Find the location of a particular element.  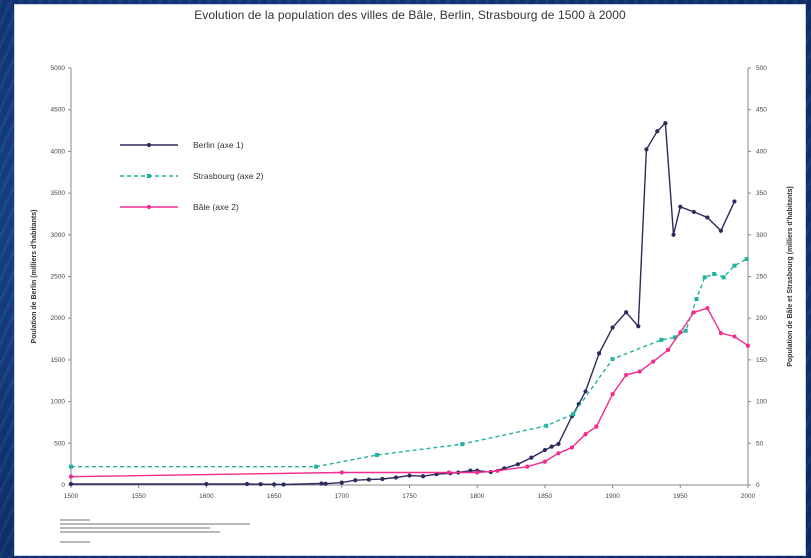

x-tick-label: 1900 is located at coordinates (612, 496).